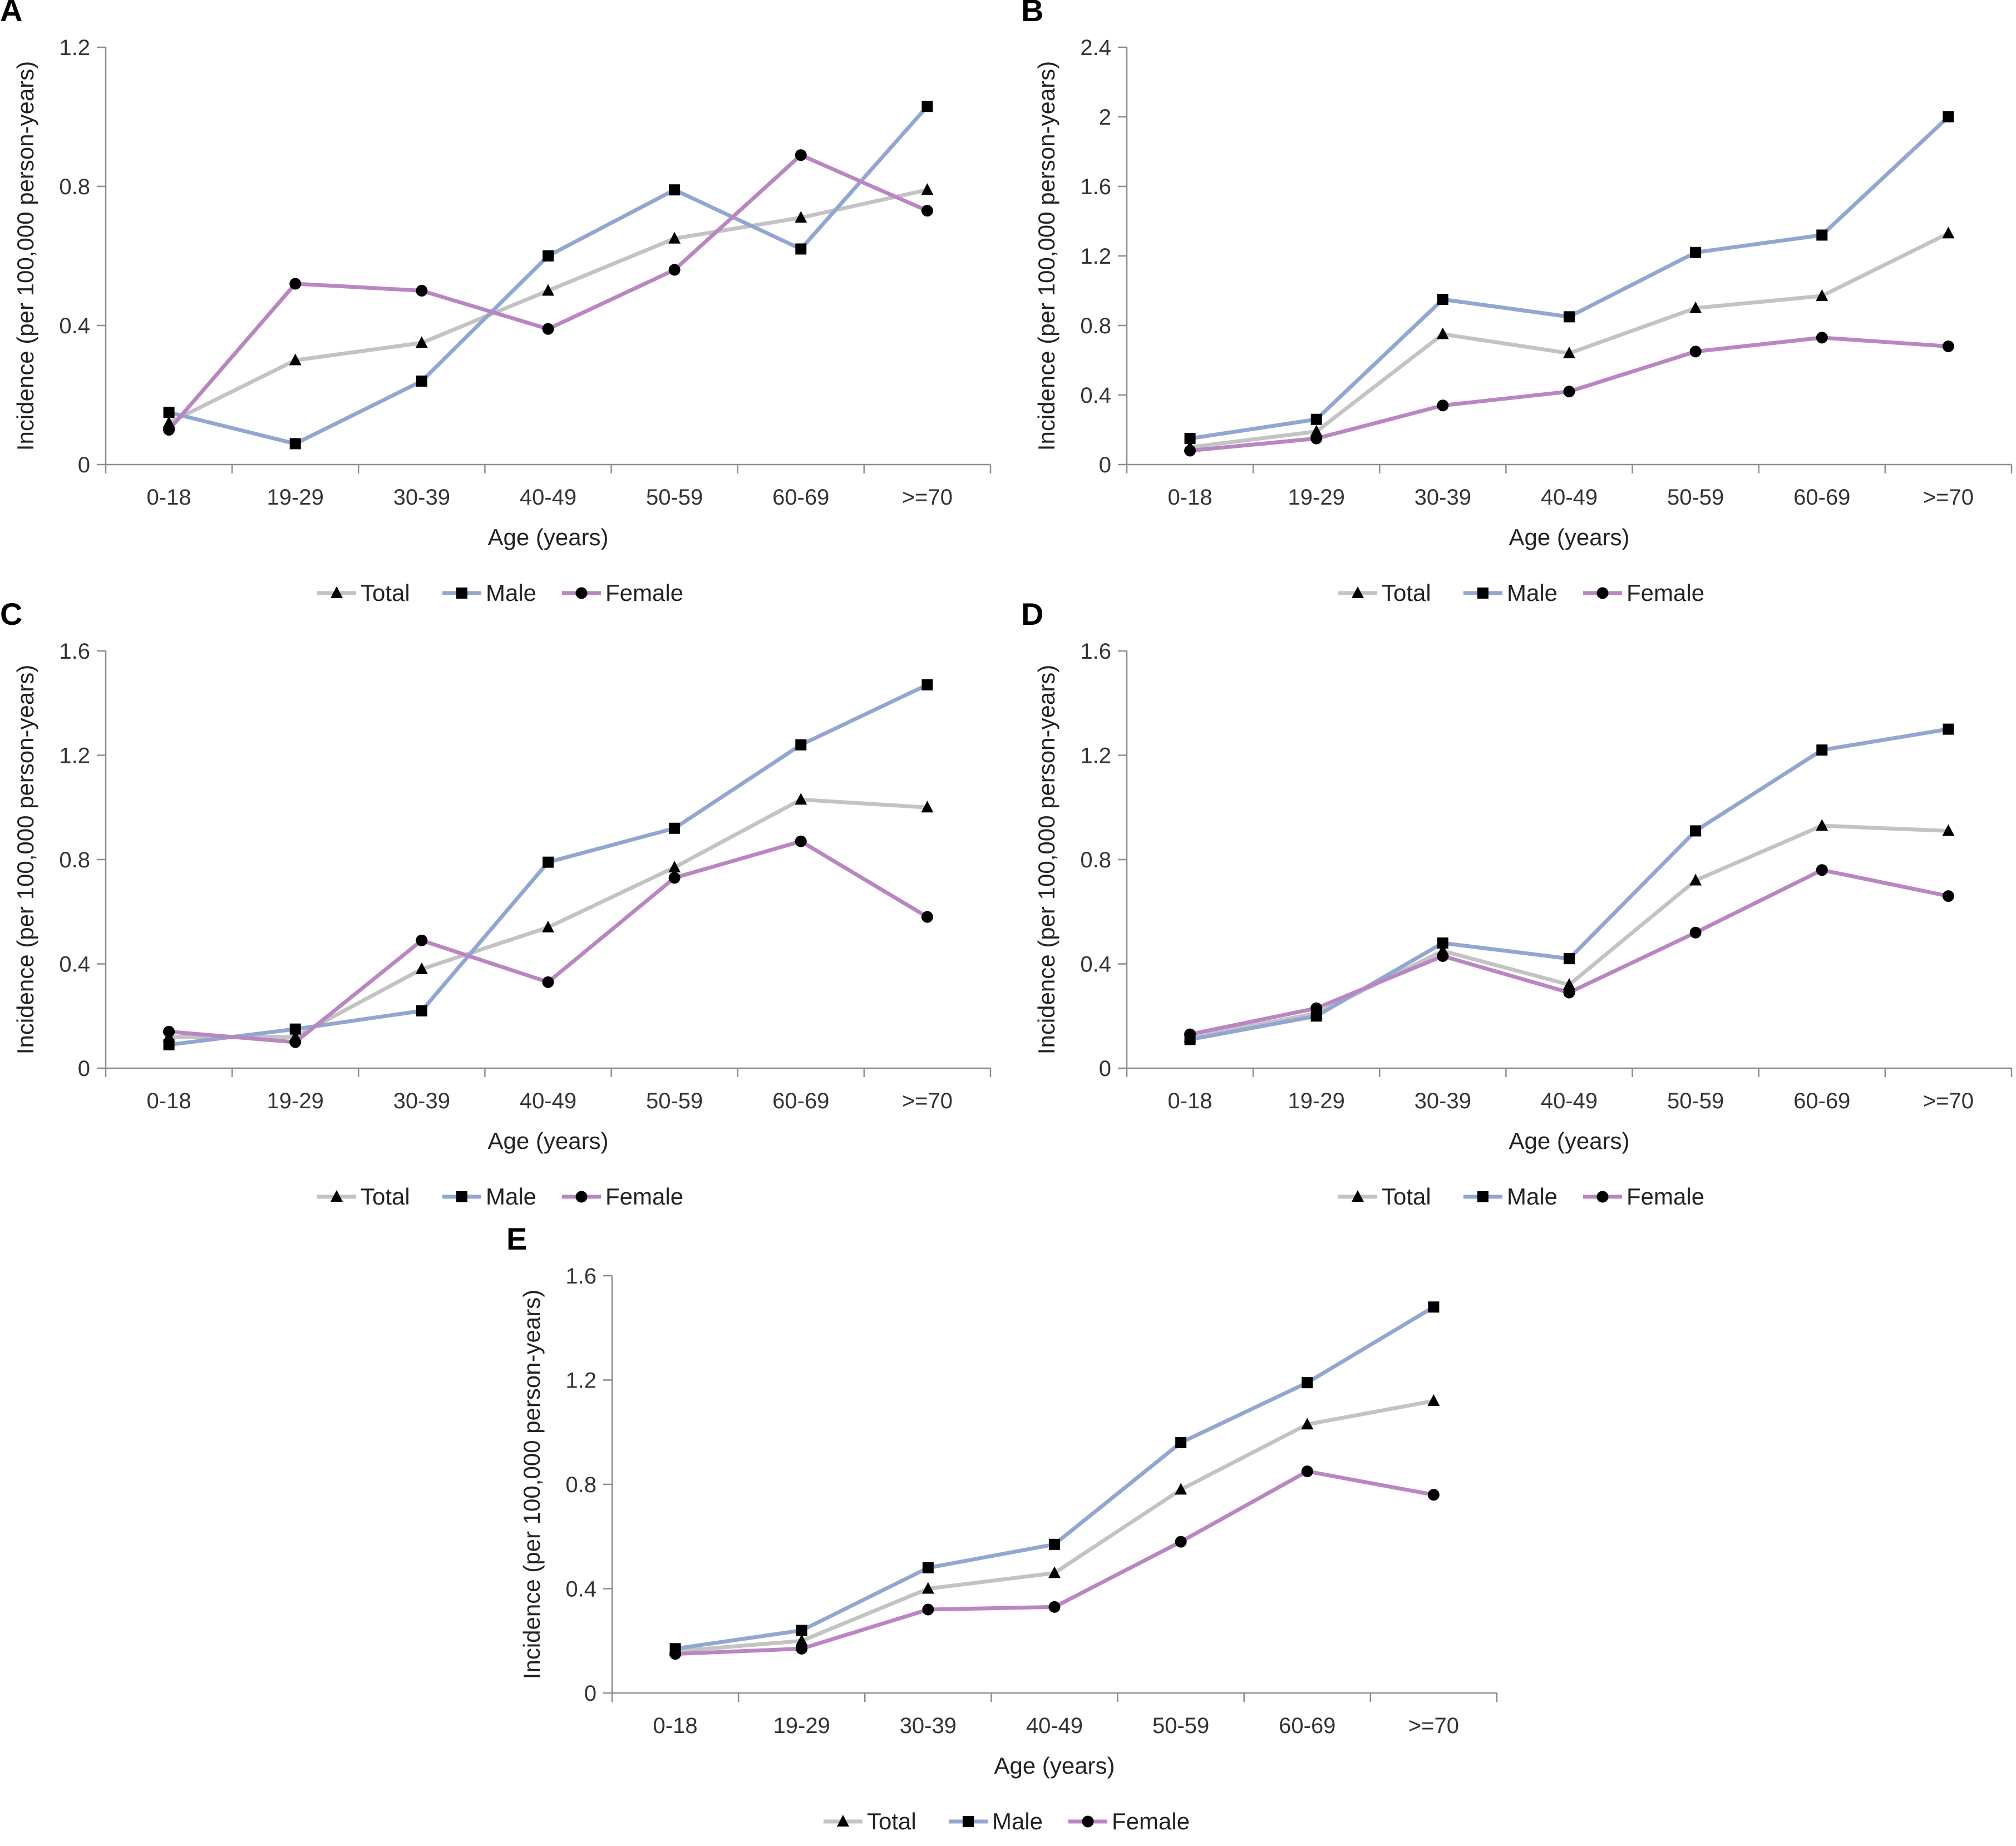 Image resolution: width=2016 pixels, height=1846 pixels. Describe the element at coordinates (1316, 1101) in the screenshot. I see `x-tick-label: 19-29` at that location.